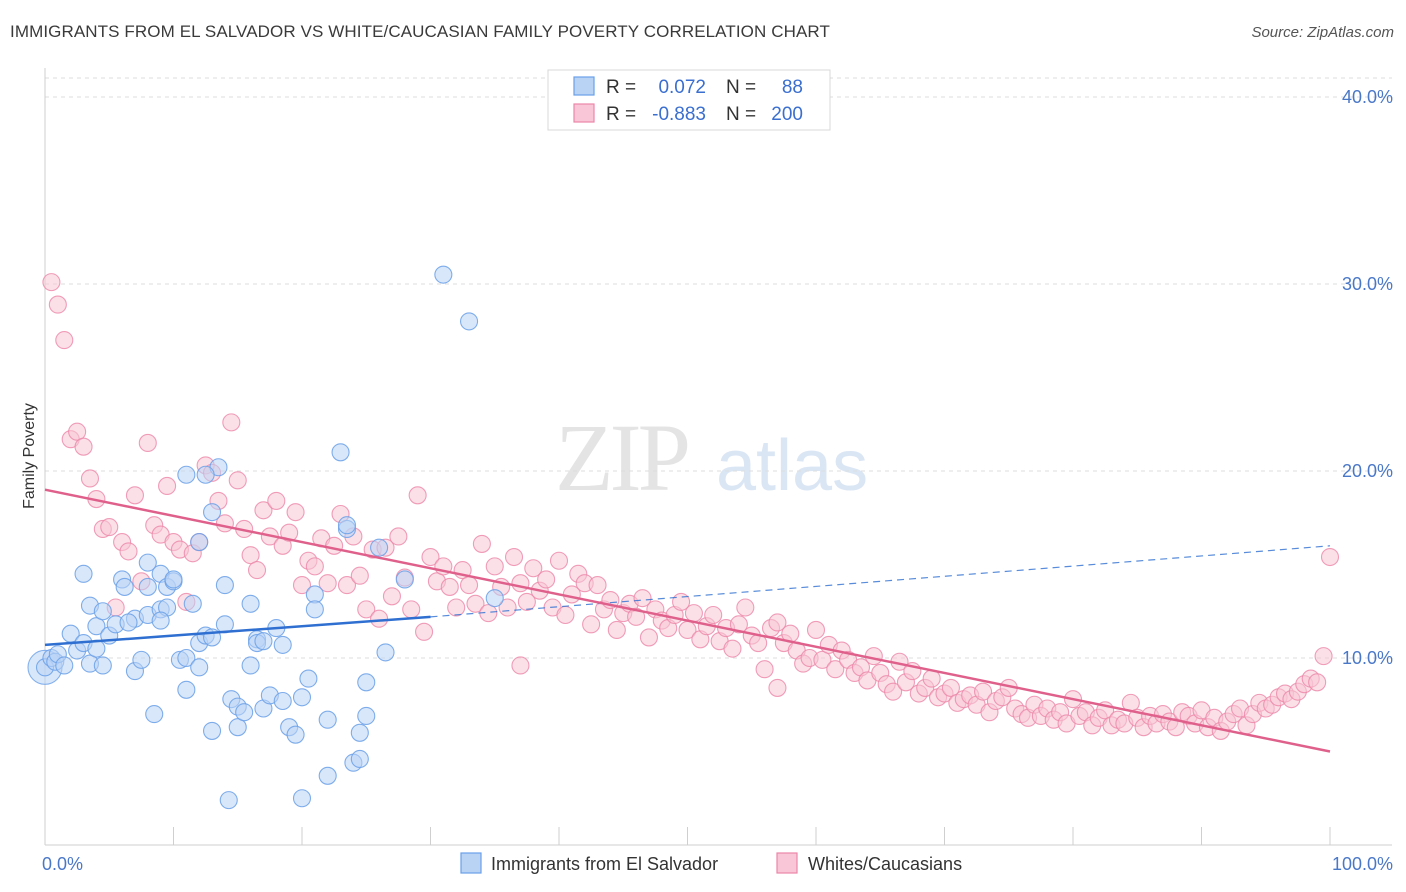 Image resolution: width=1406 pixels, height=892 pixels. I want to click on legend-r-value-2: -0.883, so click(679, 114).